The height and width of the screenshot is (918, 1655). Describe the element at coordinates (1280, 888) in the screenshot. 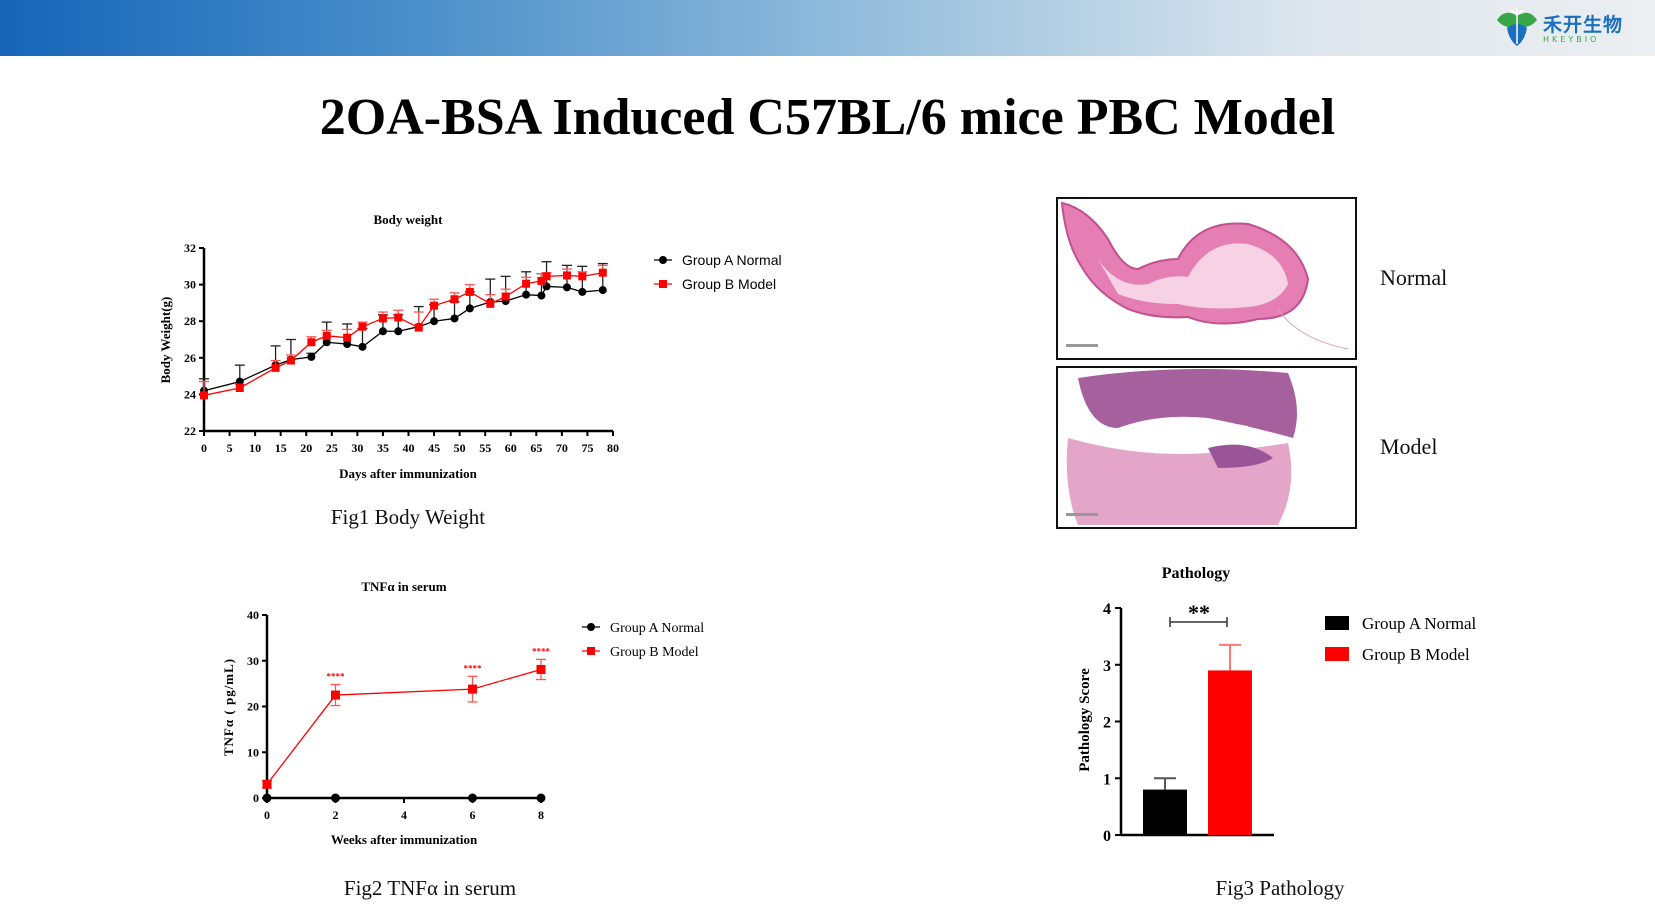

I see `figure-caption-3: Fig3 Pathology` at that location.